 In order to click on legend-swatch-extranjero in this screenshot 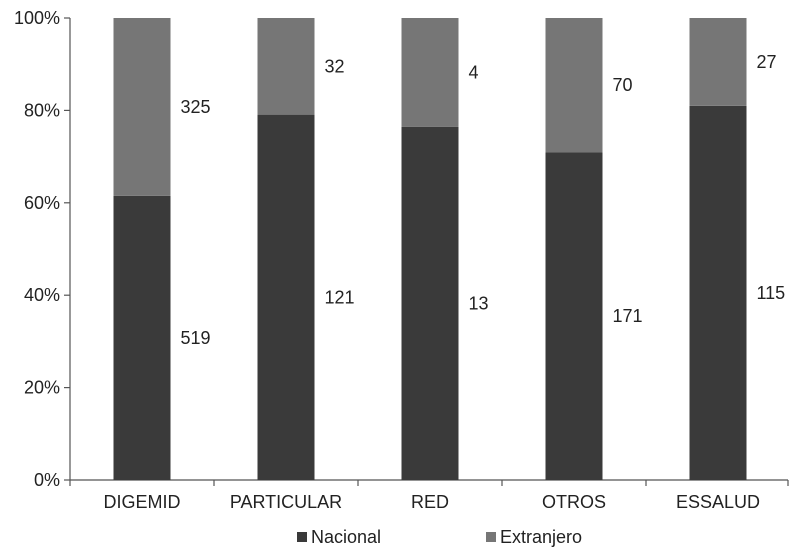, I will do `click(491, 537)`.